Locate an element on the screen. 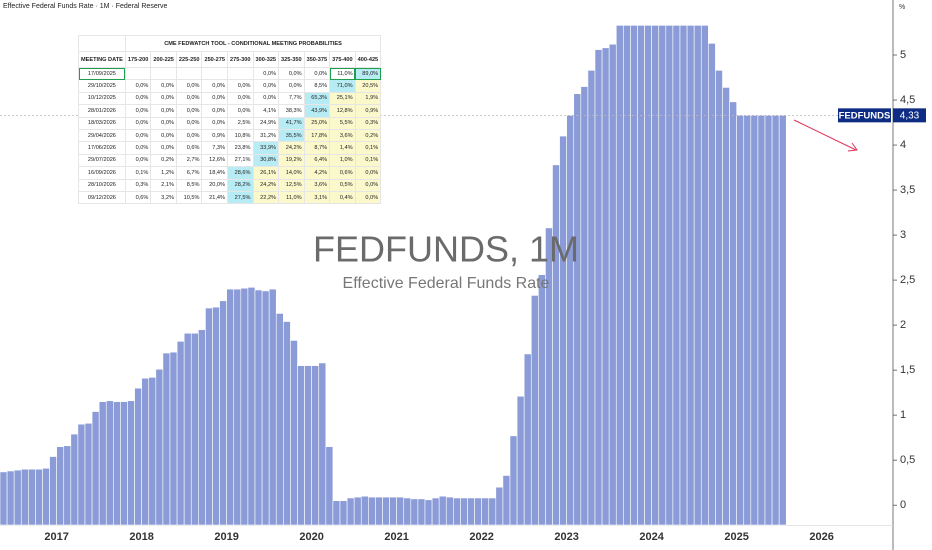 This screenshot has height=550, width=932. probability-cell: 28,2% is located at coordinates (240, 185).